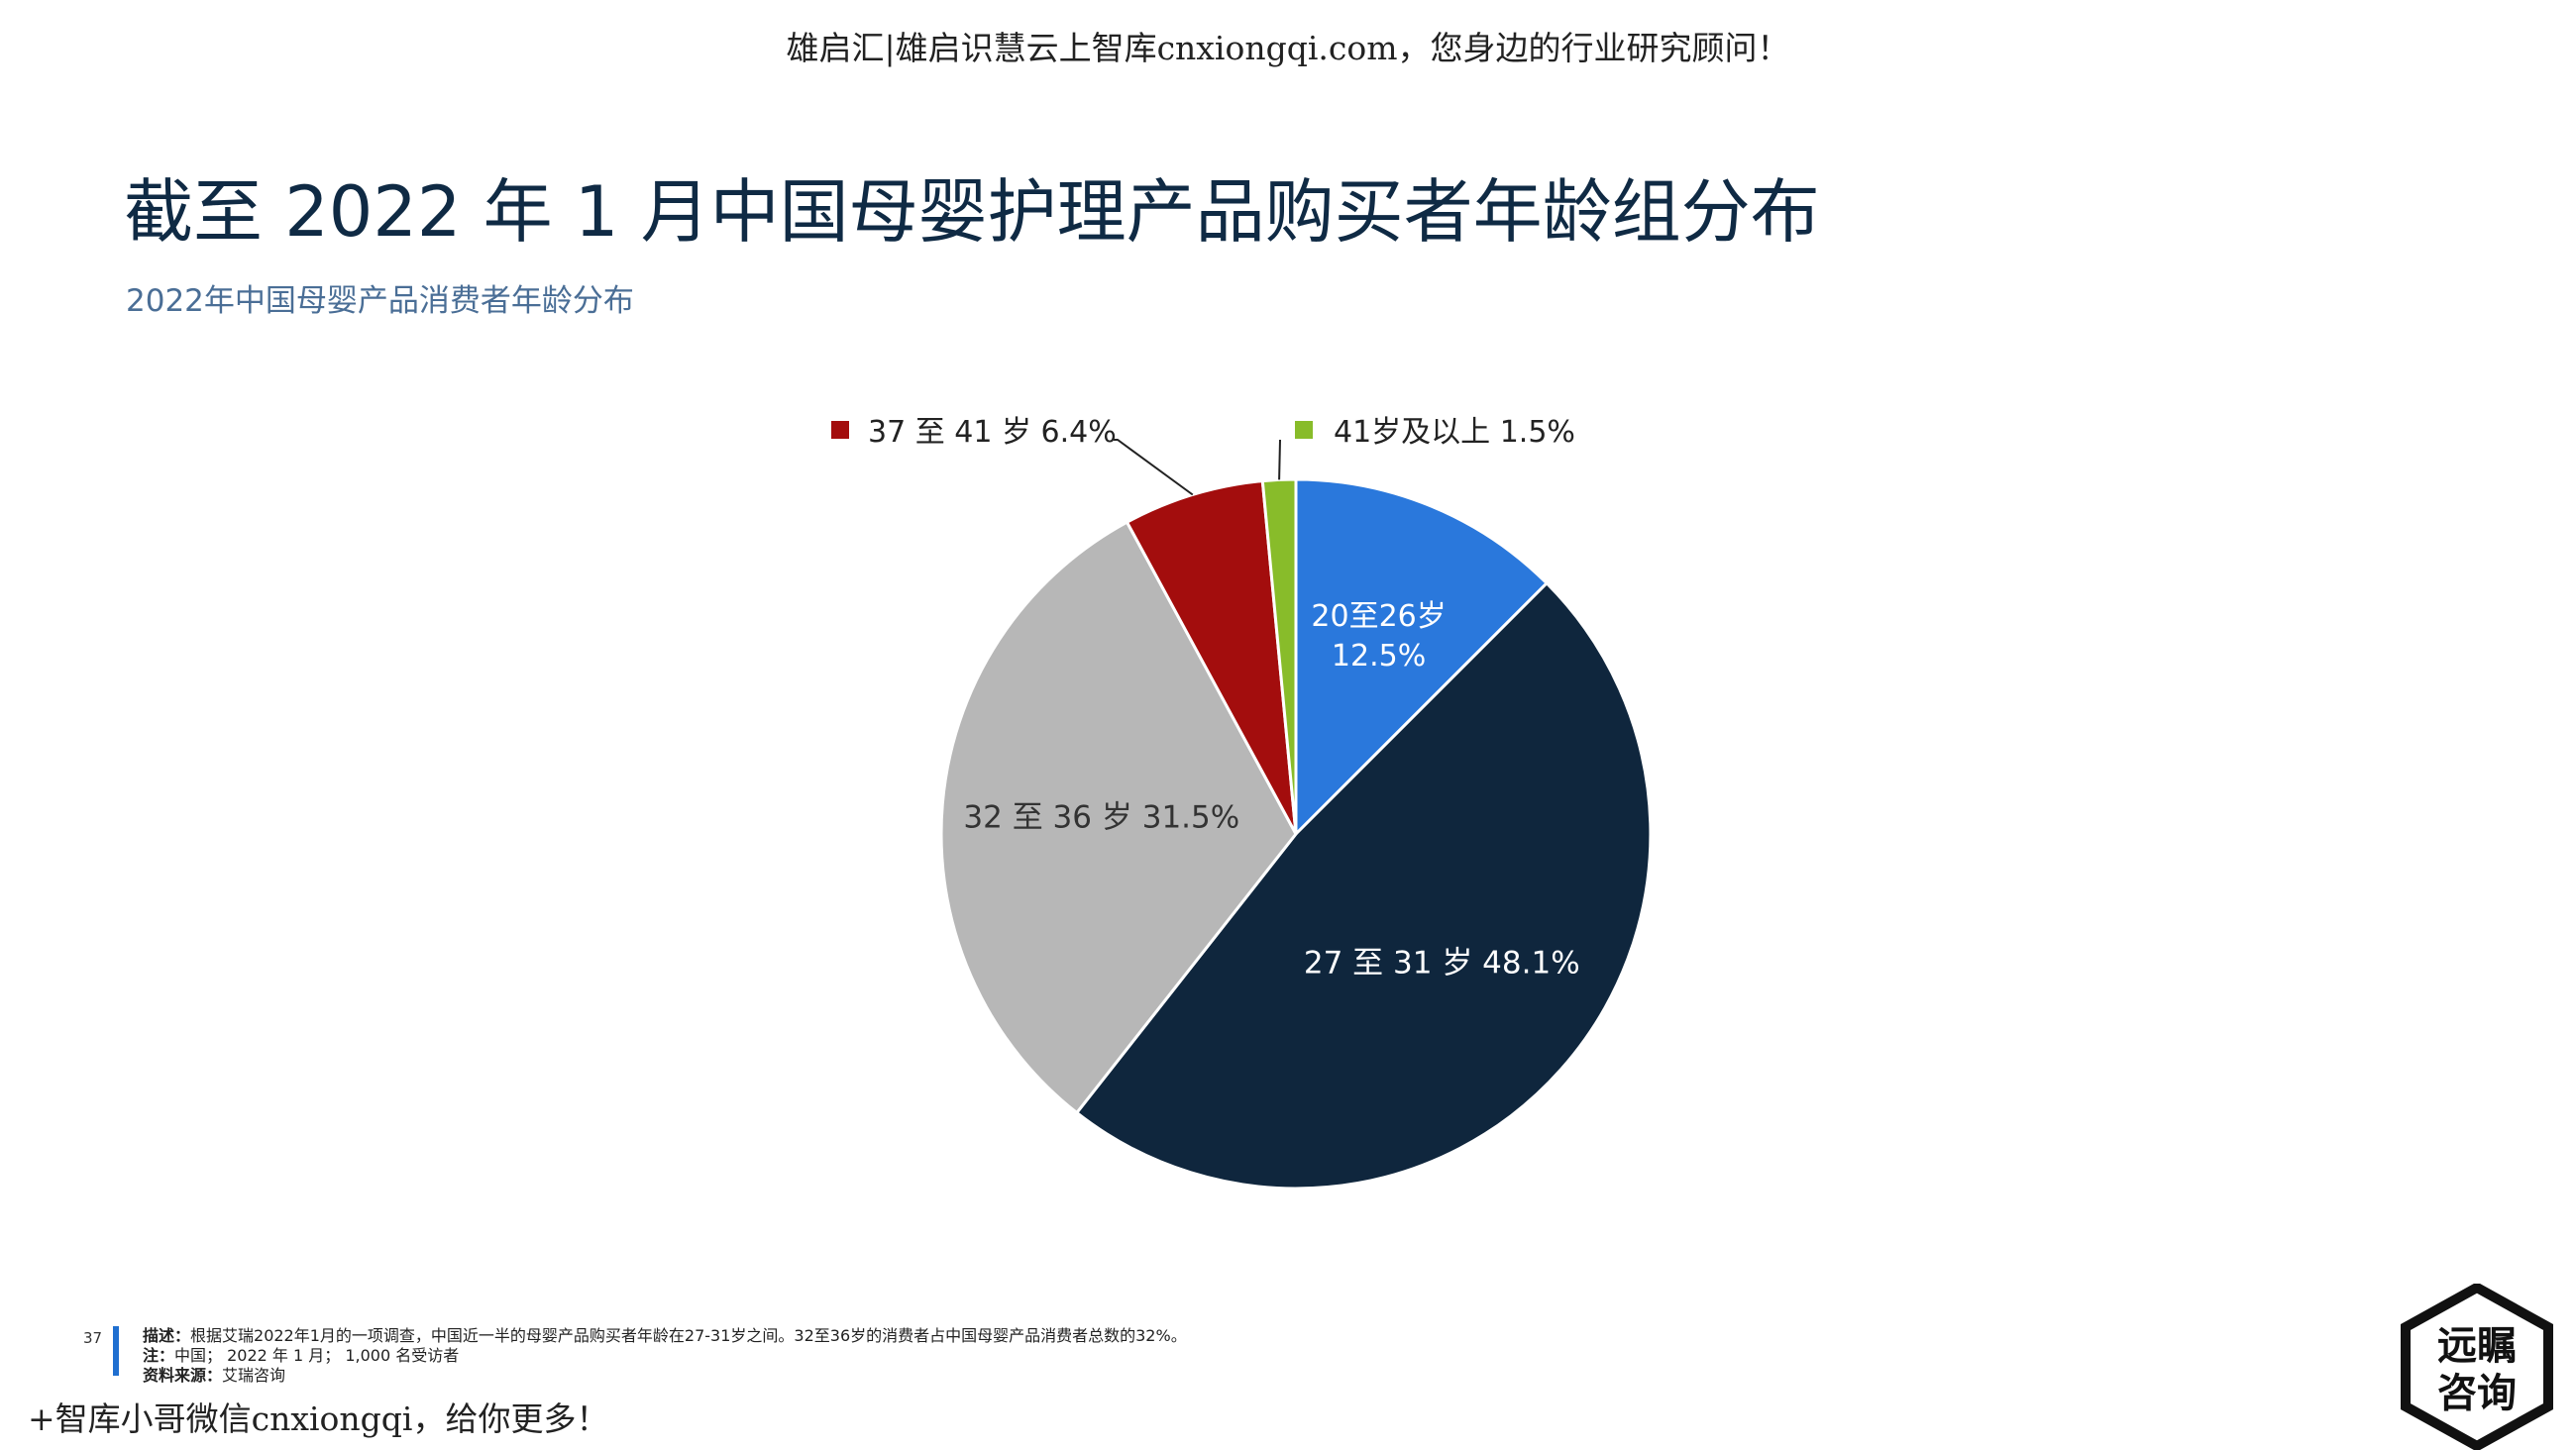 The height and width of the screenshot is (1450, 2576). Describe the element at coordinates (93, 1338) in the screenshot. I see `page-number: 37` at that location.